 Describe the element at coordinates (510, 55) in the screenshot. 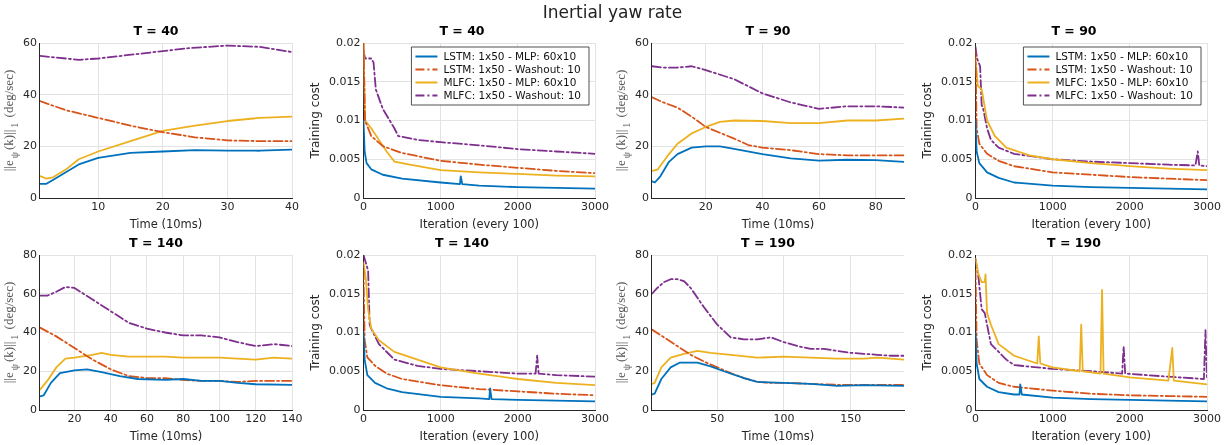

I see `legend-label: LSTM: 1x50 - MLP: 60x10` at that location.